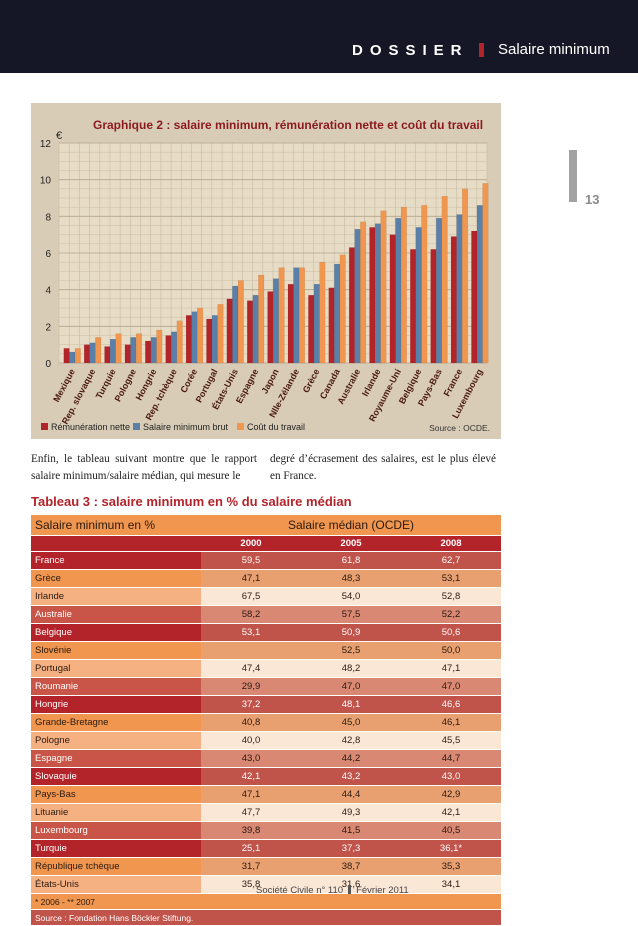 This screenshot has width=638, height=926. Describe the element at coordinates (116, 597) in the screenshot. I see `table-cell-country: Irlande` at that location.